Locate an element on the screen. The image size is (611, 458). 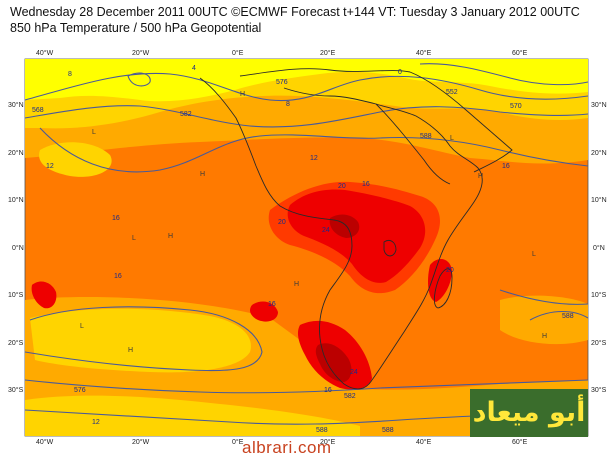
coastline-arabia is located at coordinates (461, 122).